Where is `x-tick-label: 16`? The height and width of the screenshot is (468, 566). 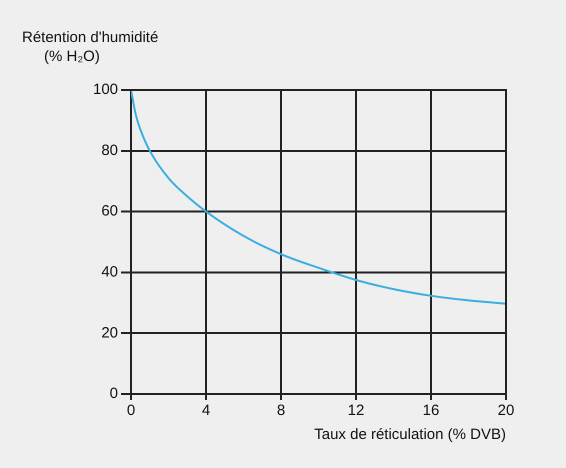 x-tick-label: 16 is located at coordinates (431, 411).